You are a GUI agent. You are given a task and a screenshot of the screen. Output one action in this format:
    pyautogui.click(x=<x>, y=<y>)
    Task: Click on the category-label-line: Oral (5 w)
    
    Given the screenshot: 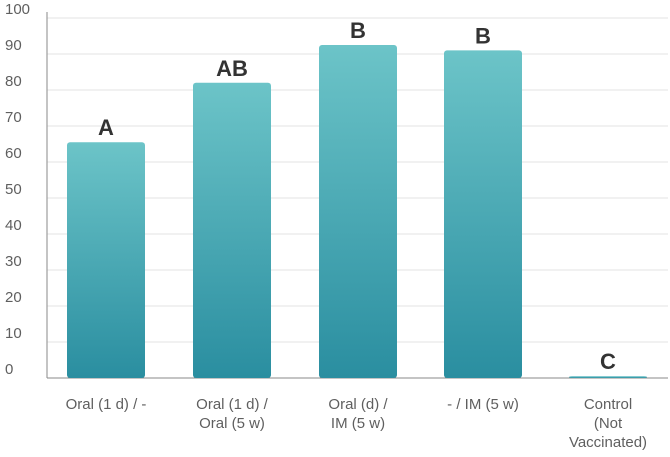 What is the action you would take?
    pyautogui.click(x=232, y=423)
    